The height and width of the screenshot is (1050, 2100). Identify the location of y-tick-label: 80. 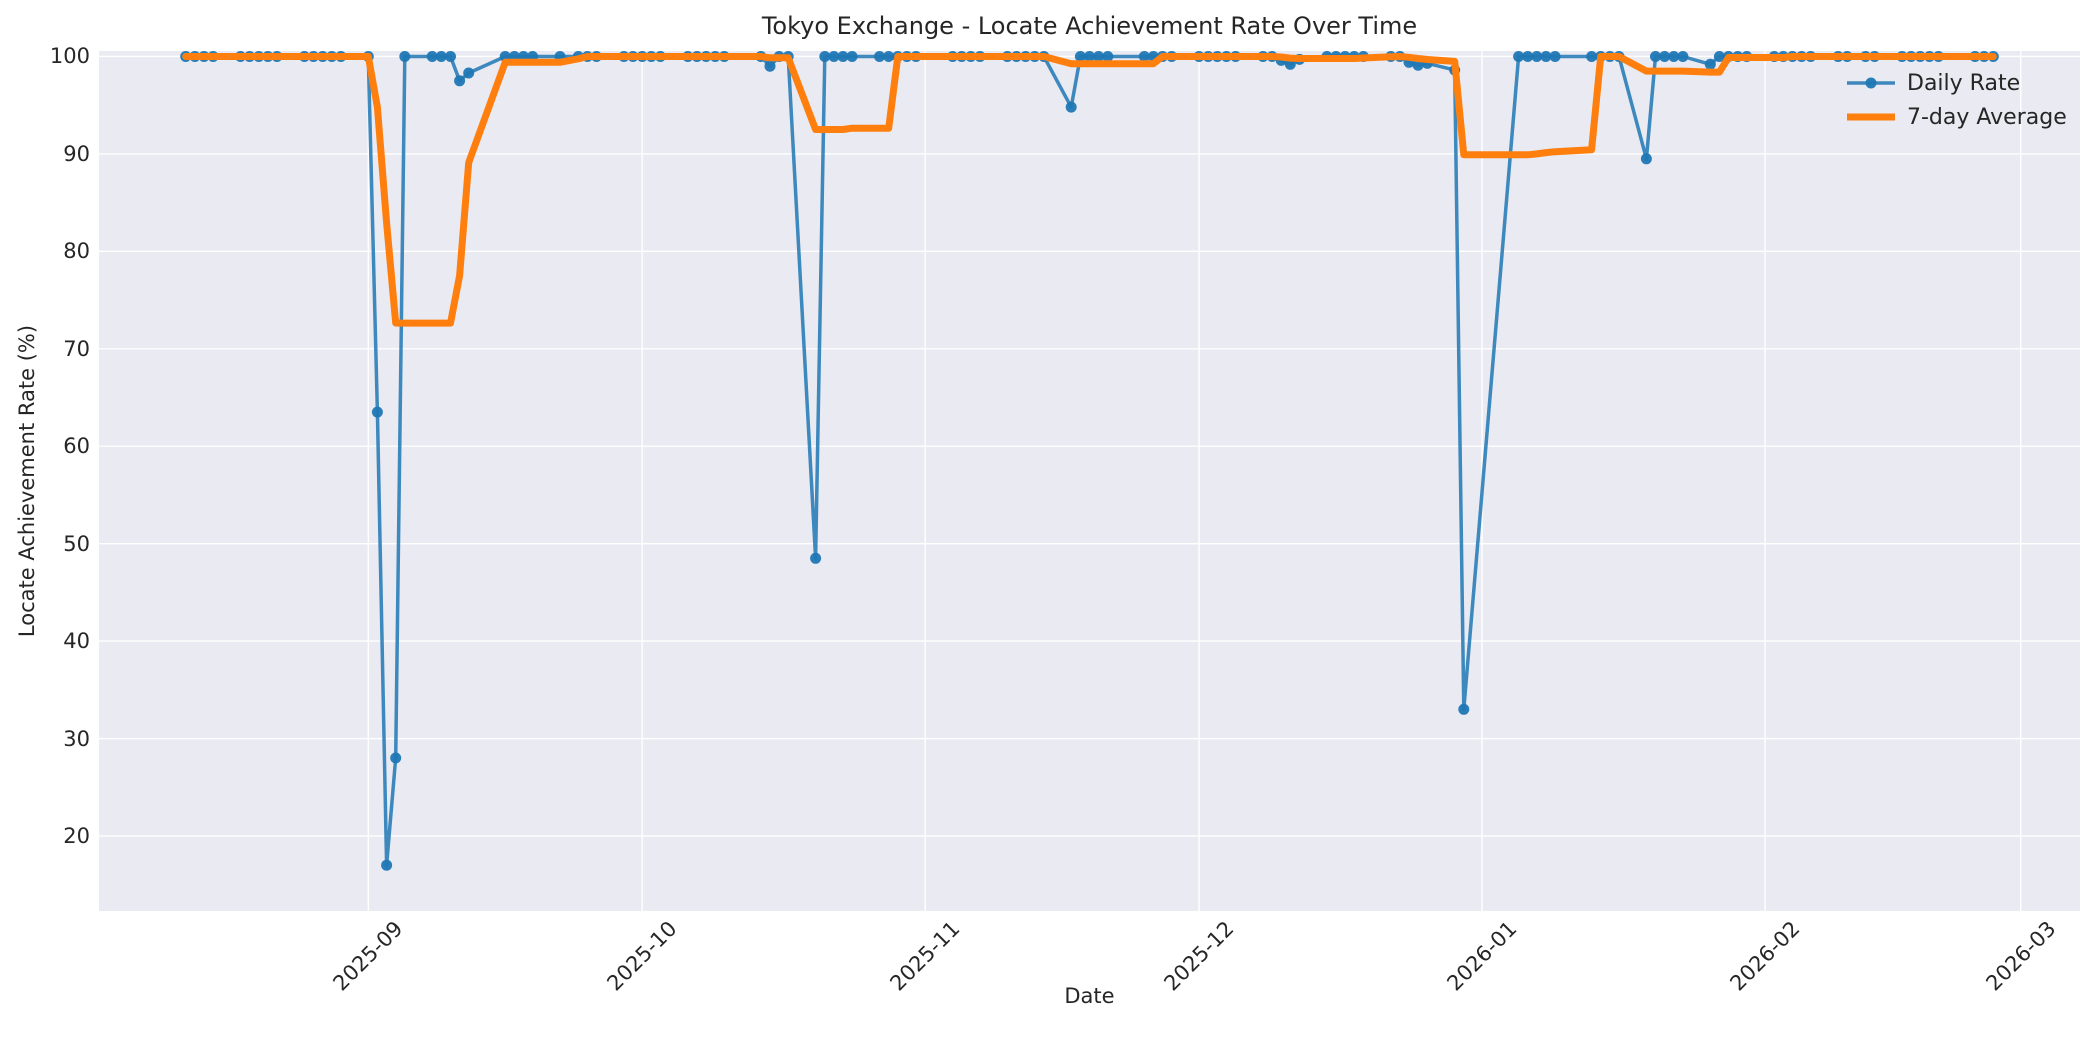
(76, 251).